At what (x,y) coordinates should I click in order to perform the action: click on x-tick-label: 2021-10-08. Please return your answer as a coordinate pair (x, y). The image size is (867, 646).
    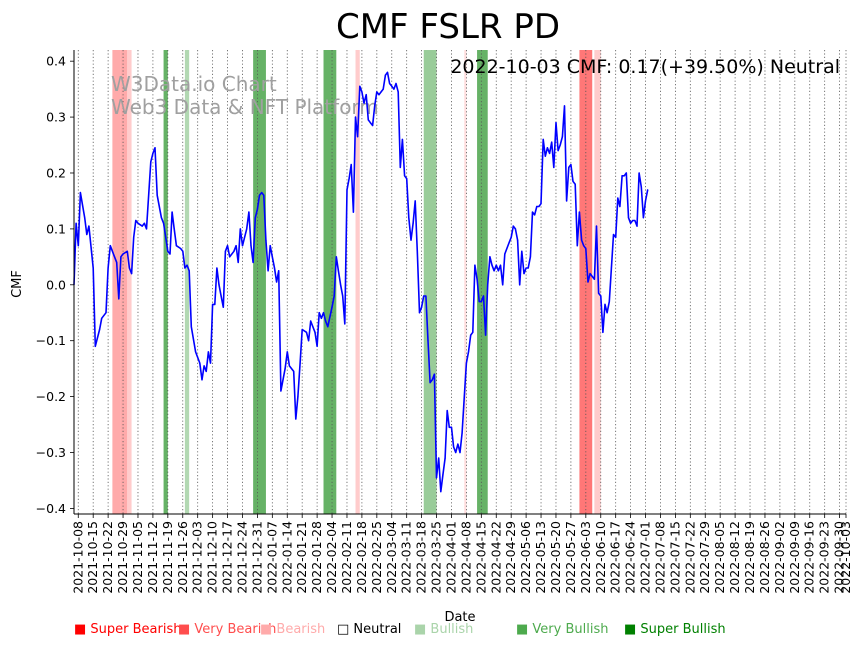
    Looking at the image, I should click on (77, 557).